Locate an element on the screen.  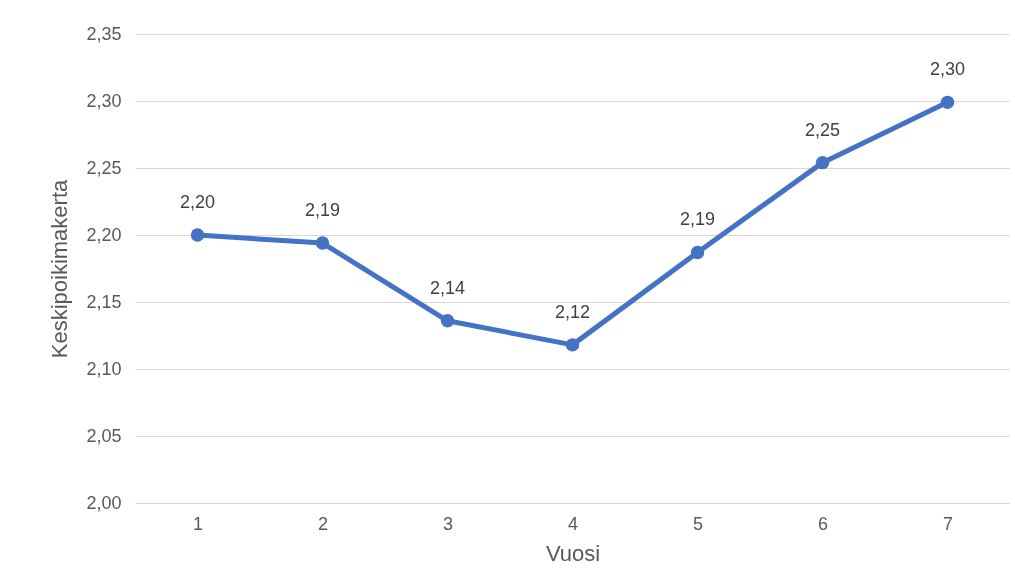
data-label: 2,14 is located at coordinates (447, 287).